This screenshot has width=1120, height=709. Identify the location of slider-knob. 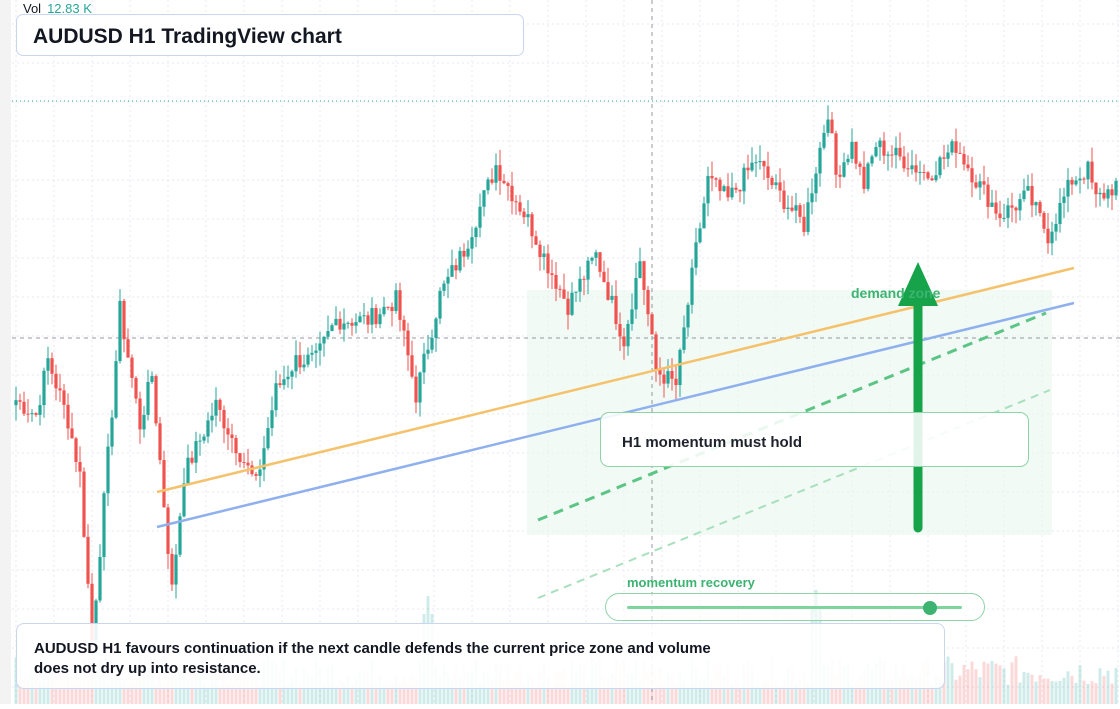
(930, 608).